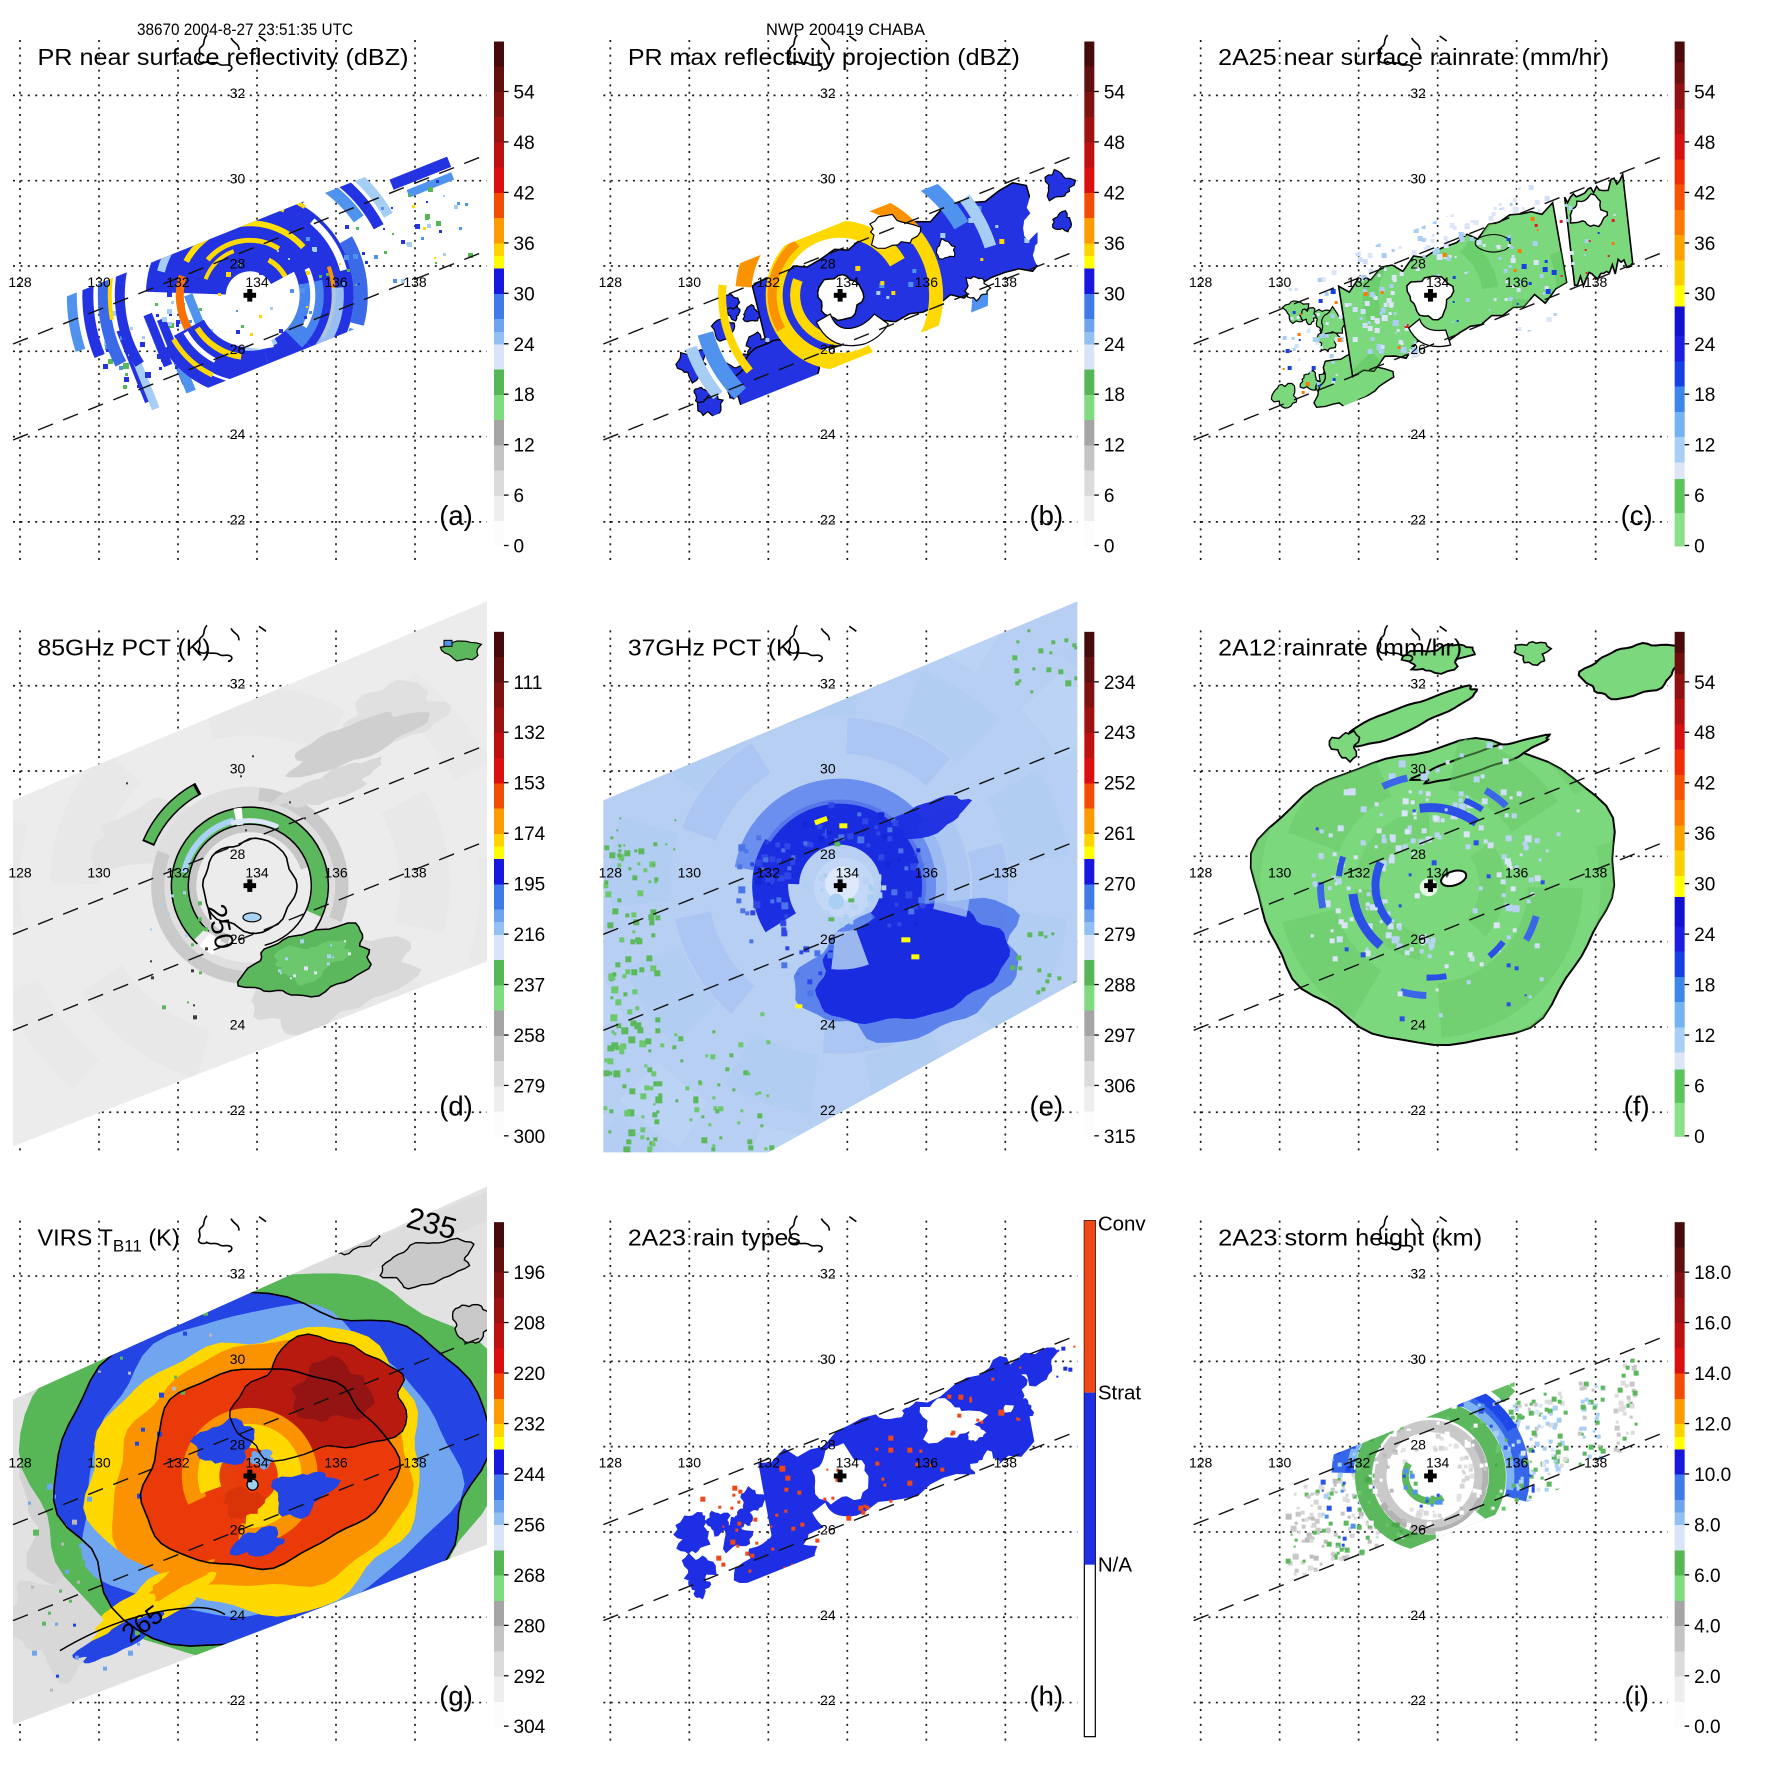 The width and height of the screenshot is (1771, 1771). What do you see at coordinates (530, 1086) in the screenshot?
I see `svg-text: 279` at bounding box center [530, 1086].